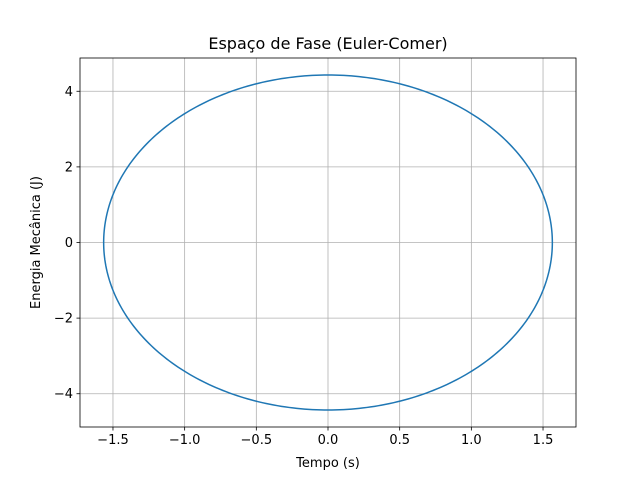  Describe the element at coordinates (185, 440) in the screenshot. I see `x-tick-label: −1.0` at that location.